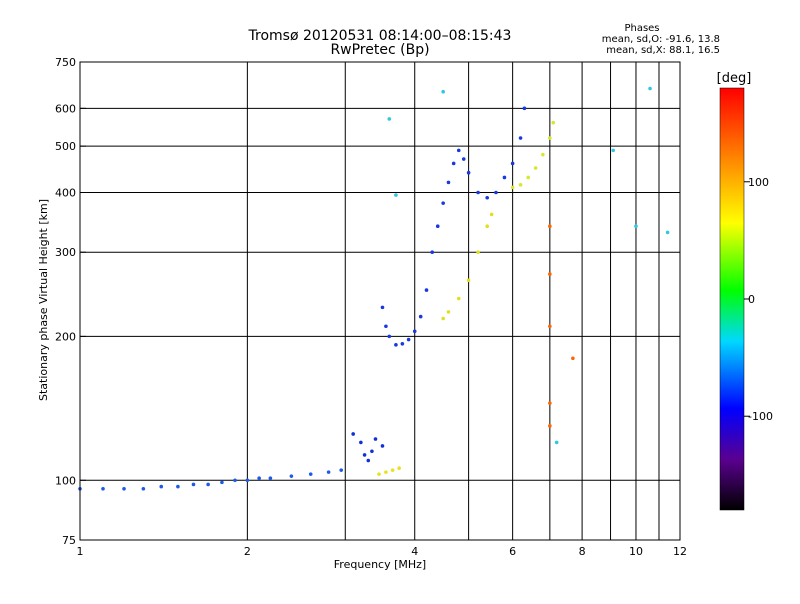 The width and height of the screenshot is (800, 604). Describe the element at coordinates (69, 540) in the screenshot. I see `y-tick-label: 75` at that location.